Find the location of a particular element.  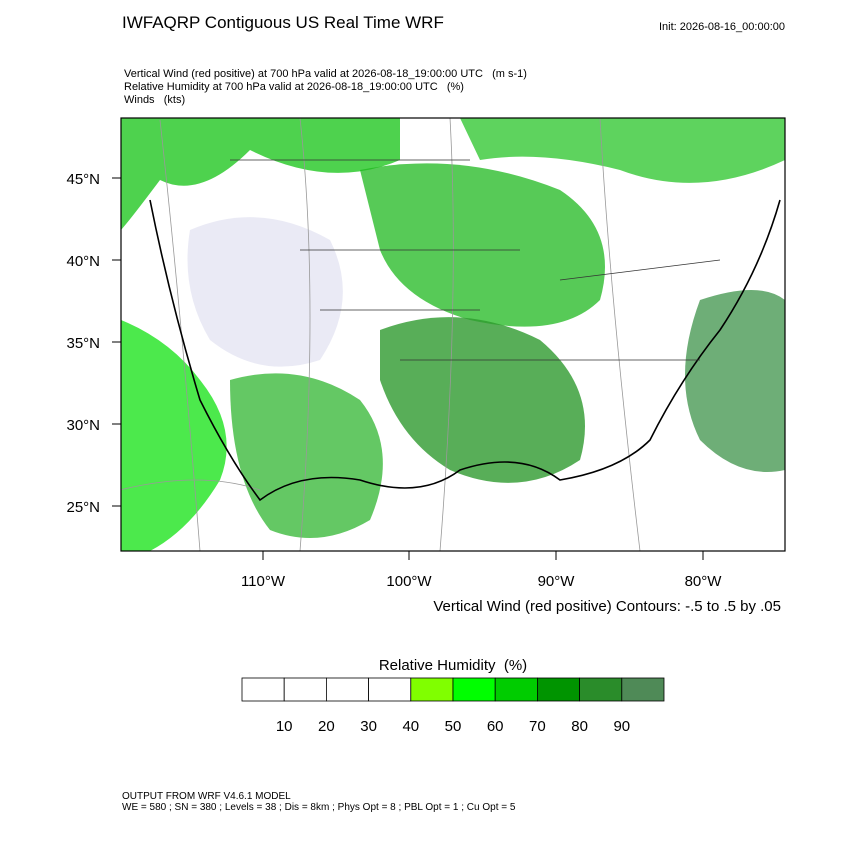

lon-label: 90°W is located at coordinates (557, 581).